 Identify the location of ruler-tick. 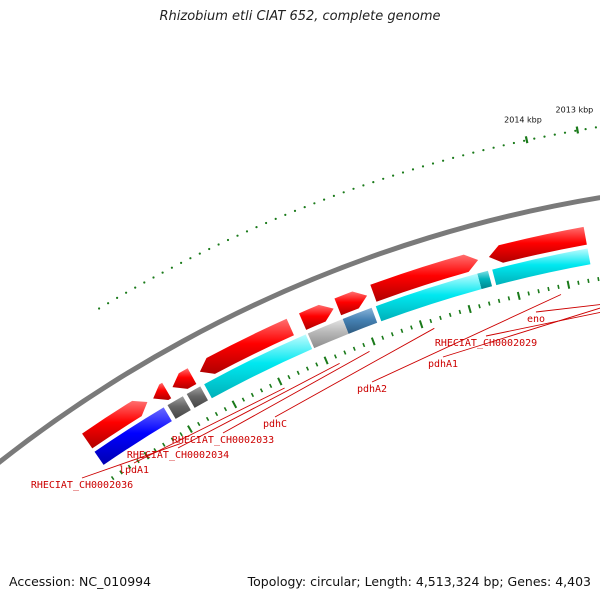
(526, 140).